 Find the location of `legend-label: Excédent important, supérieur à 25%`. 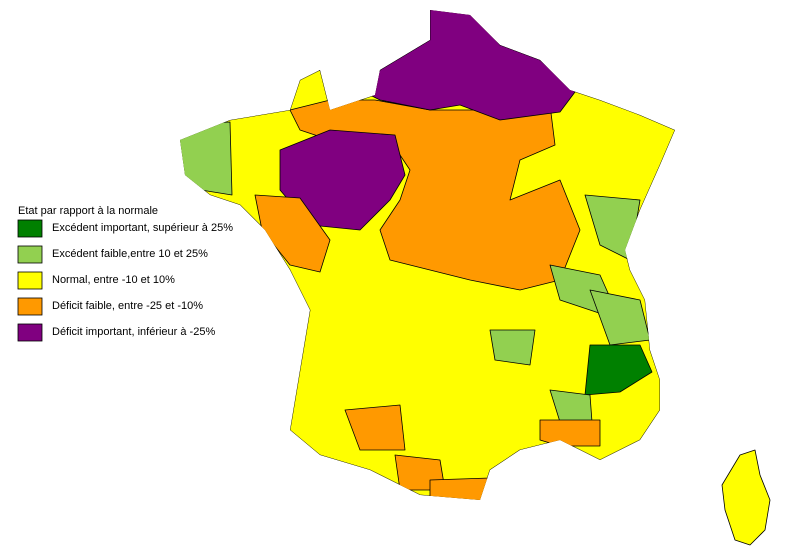

legend-label: Excédent important, supérieur à 25% is located at coordinates (142, 228).